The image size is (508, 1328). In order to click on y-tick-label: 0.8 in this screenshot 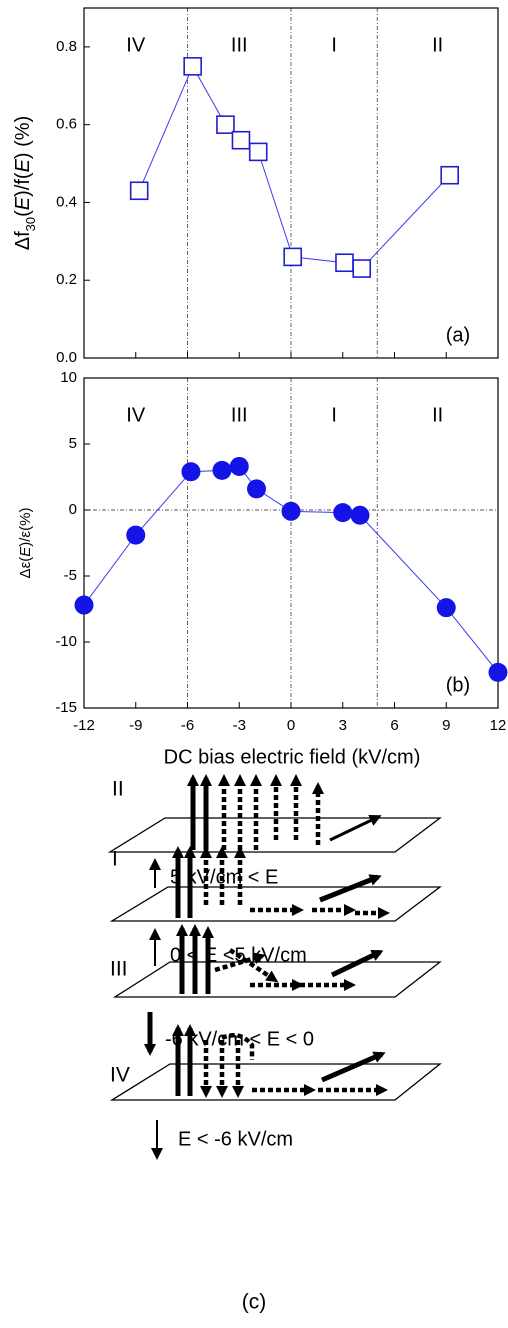, I will do `click(66, 46)`.